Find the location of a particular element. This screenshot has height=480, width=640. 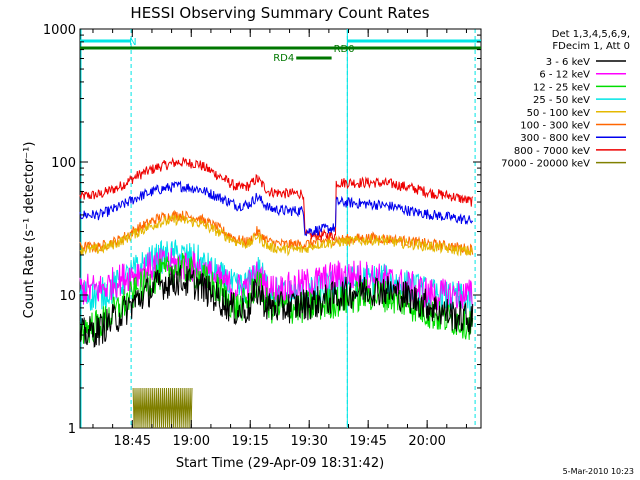

footer-timestamp: 5-Mar-2010 10:23 is located at coordinates (598, 471).